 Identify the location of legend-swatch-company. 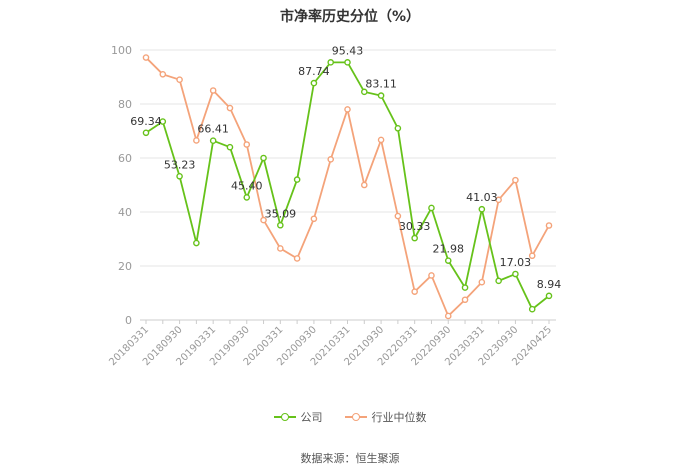
(284, 417).